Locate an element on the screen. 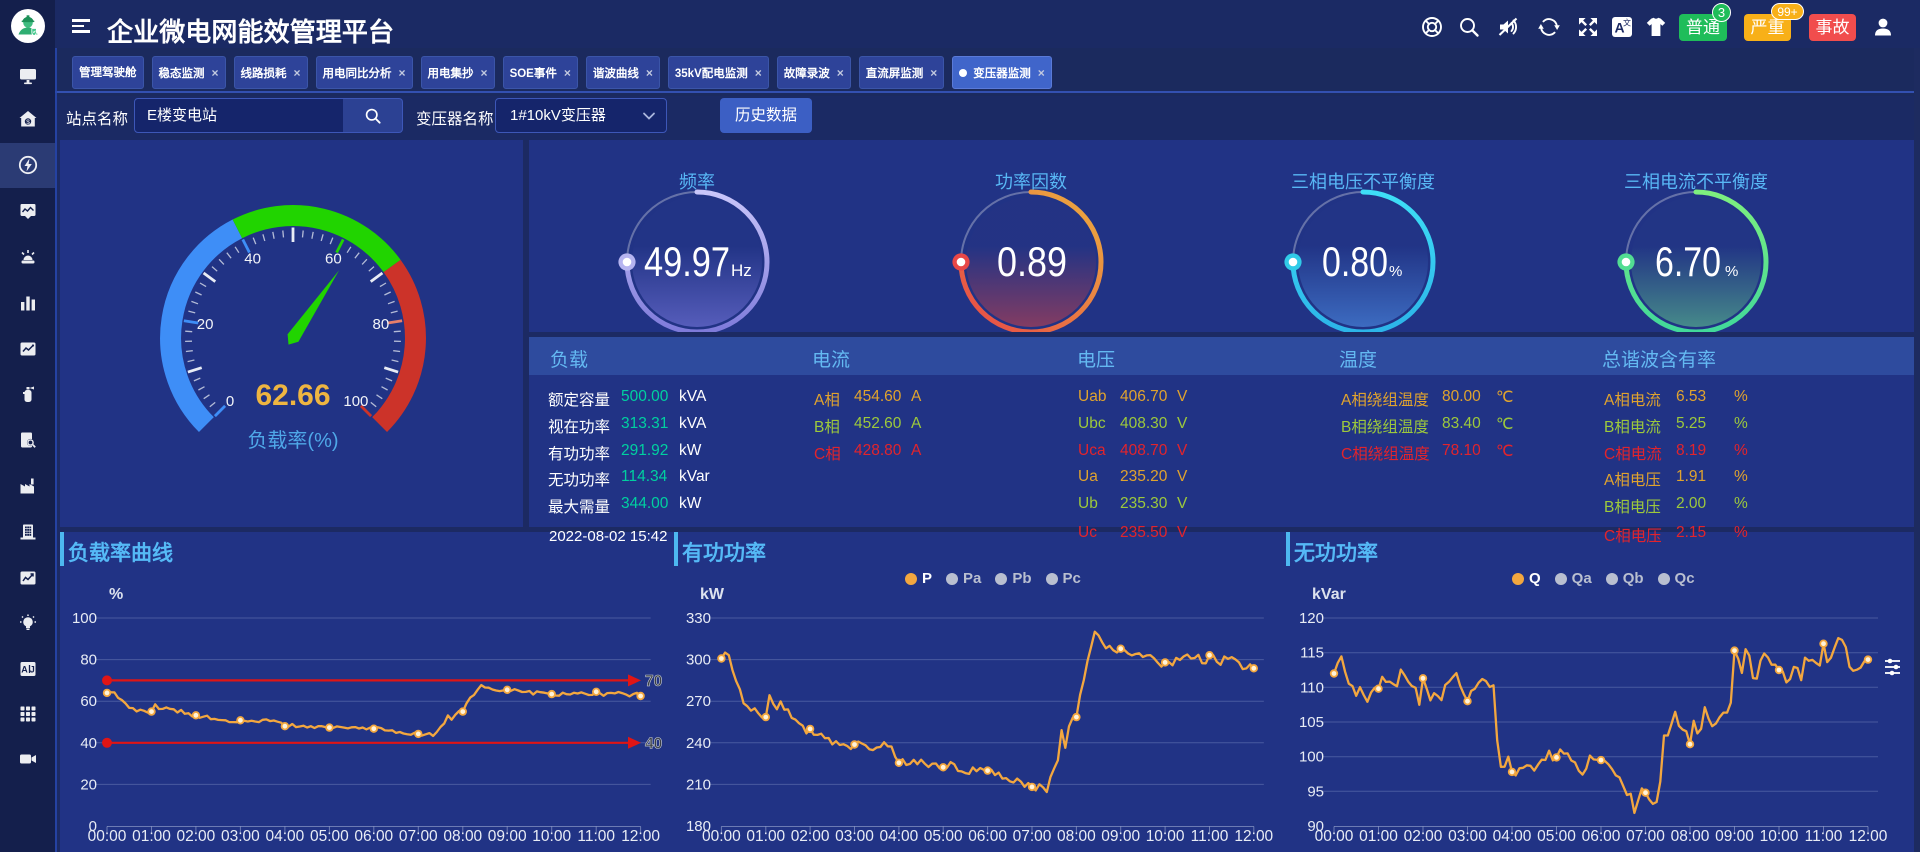  svg-text: Hz is located at coordinates (741, 270).